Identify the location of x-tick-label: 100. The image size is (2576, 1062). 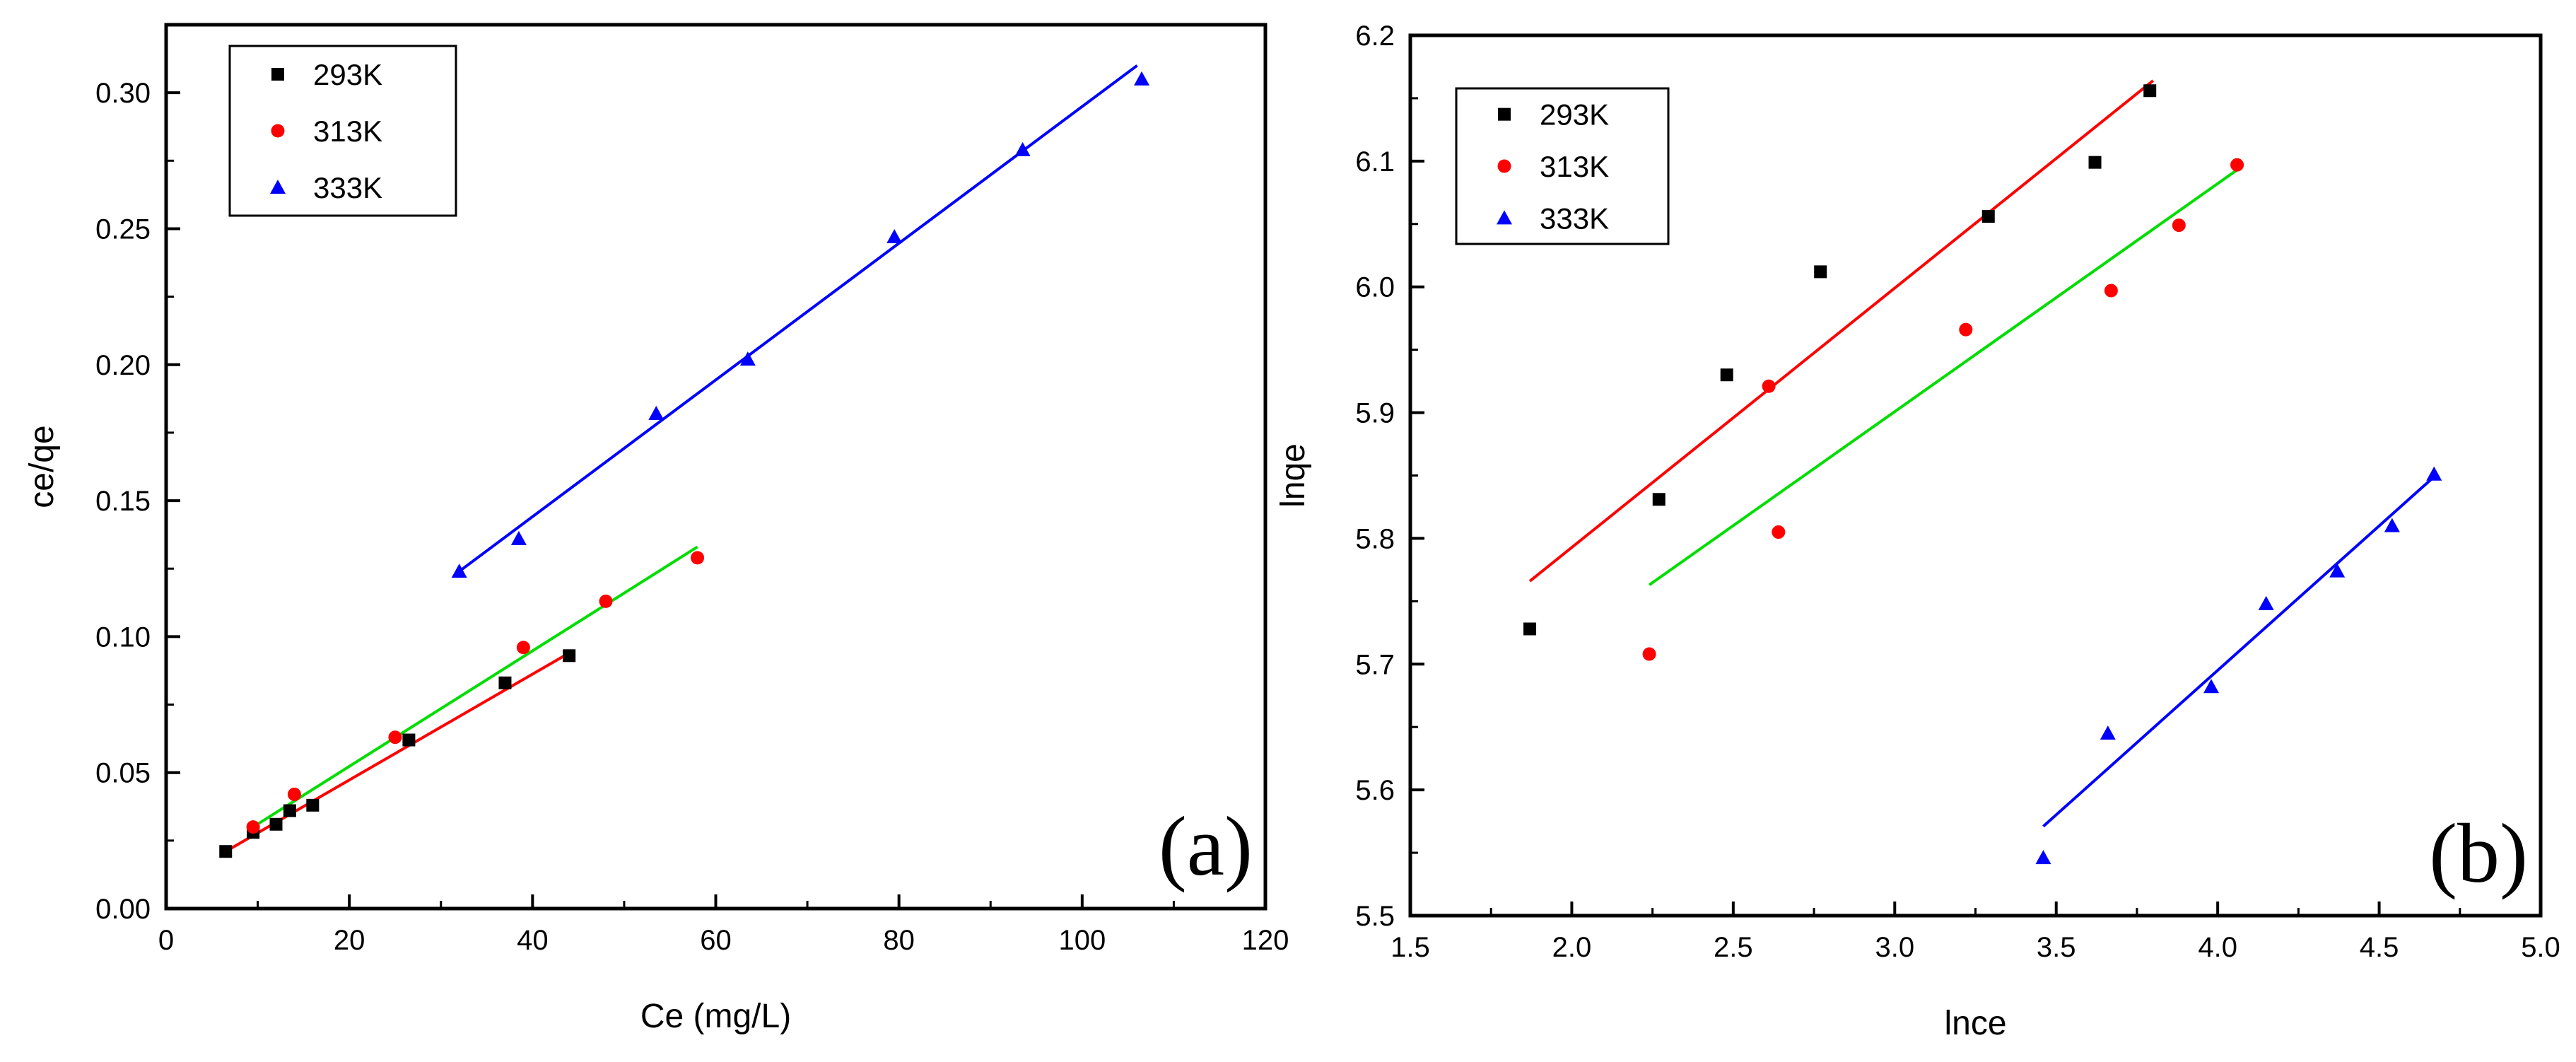
(1082, 940).